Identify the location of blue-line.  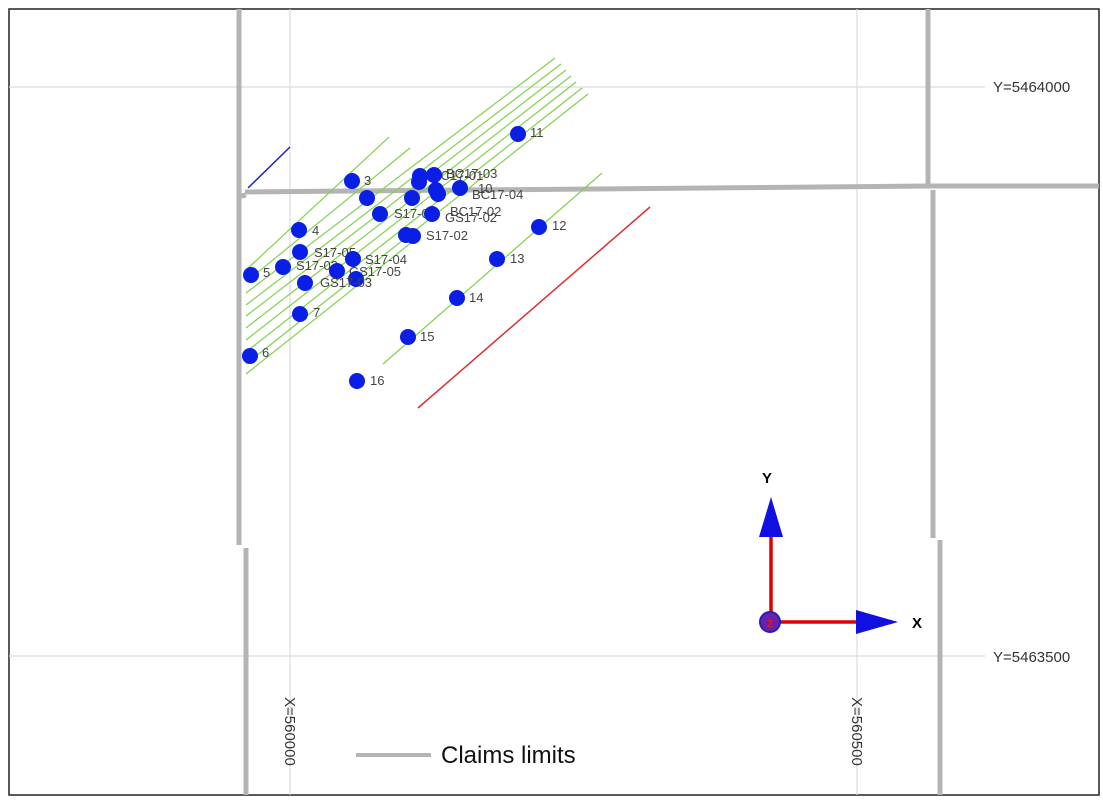
(269, 167).